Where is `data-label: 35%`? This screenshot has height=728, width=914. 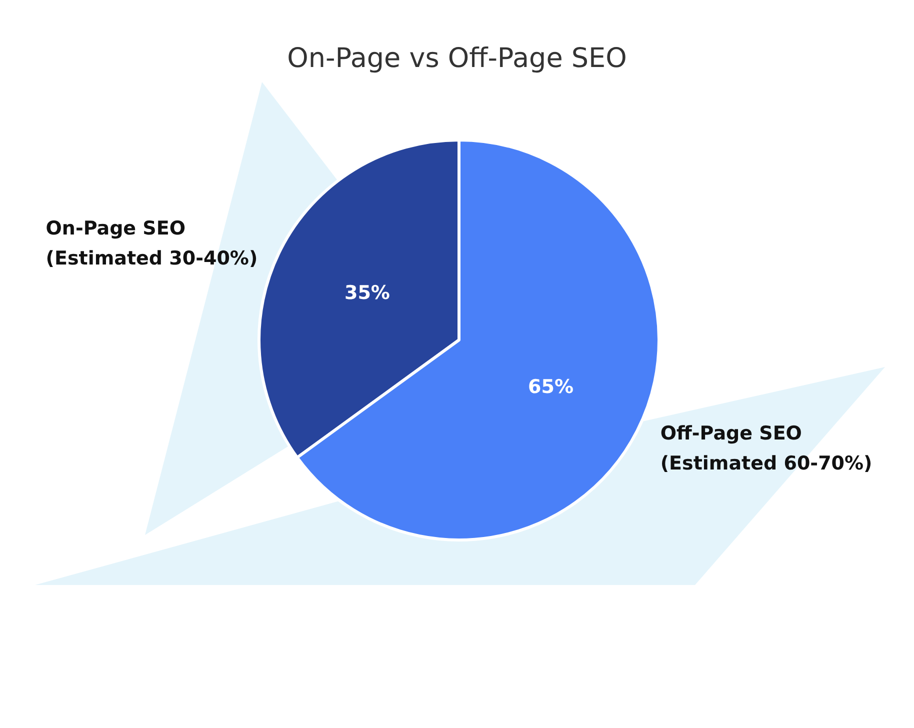
data-label: 35% is located at coordinates (367, 293).